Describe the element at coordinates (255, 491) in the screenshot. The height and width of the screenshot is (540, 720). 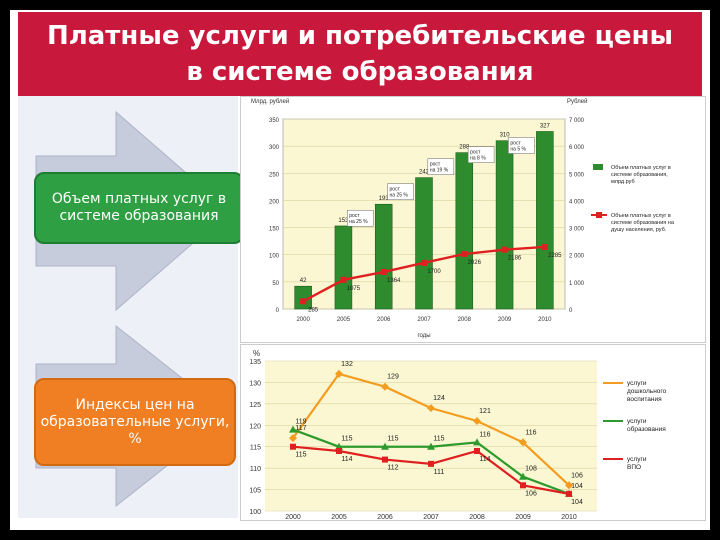
I see `y-tick-label: 105` at that location.